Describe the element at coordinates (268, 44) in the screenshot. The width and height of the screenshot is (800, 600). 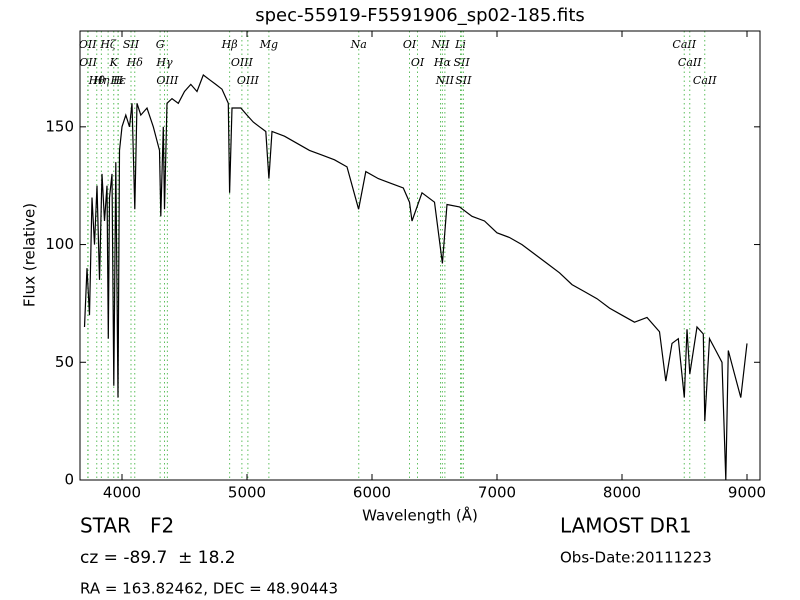
I see `annotation-label: Mg` at that location.